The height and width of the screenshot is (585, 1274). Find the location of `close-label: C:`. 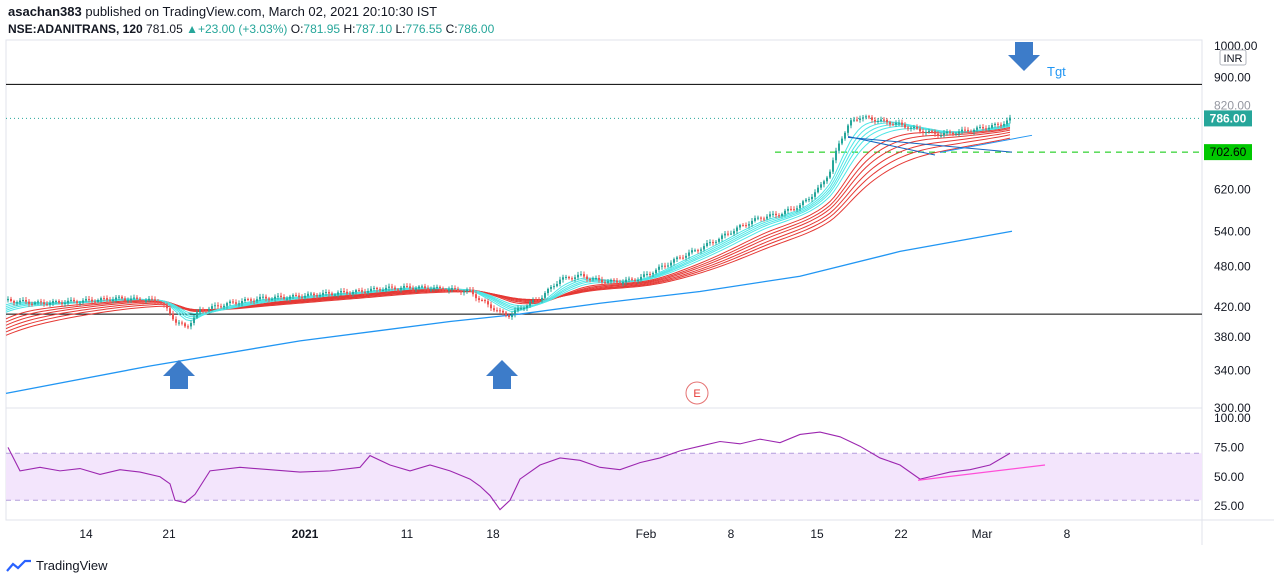

close-label: C: is located at coordinates (451, 29).